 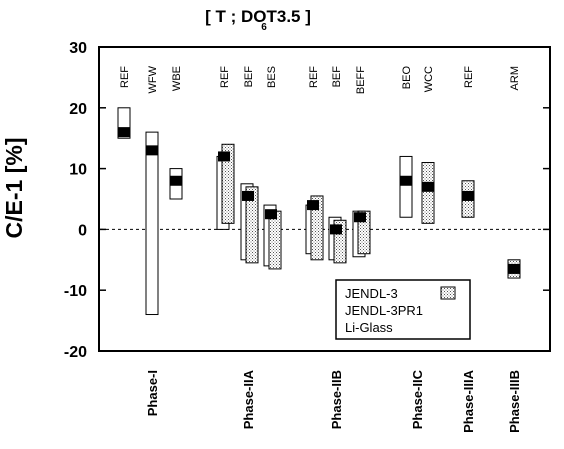 I want to click on phase-label: Phase-IIA, so click(x=248, y=399).